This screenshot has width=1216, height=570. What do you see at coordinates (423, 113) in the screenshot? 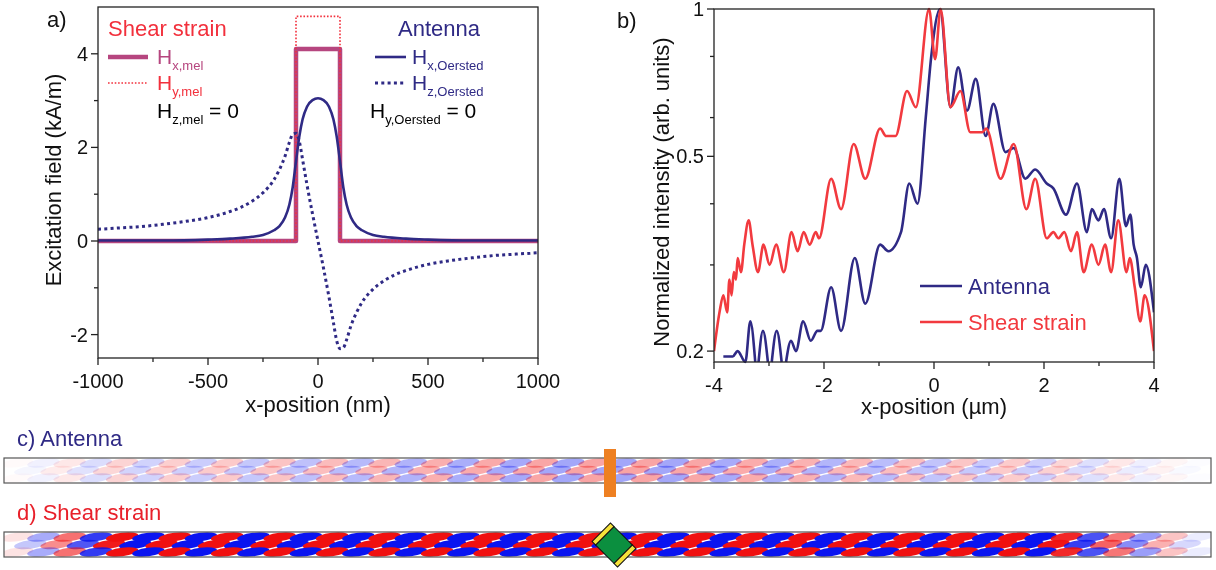
I see `annotation: H$_{y,Oersted}$ = 0` at bounding box center [423, 113].